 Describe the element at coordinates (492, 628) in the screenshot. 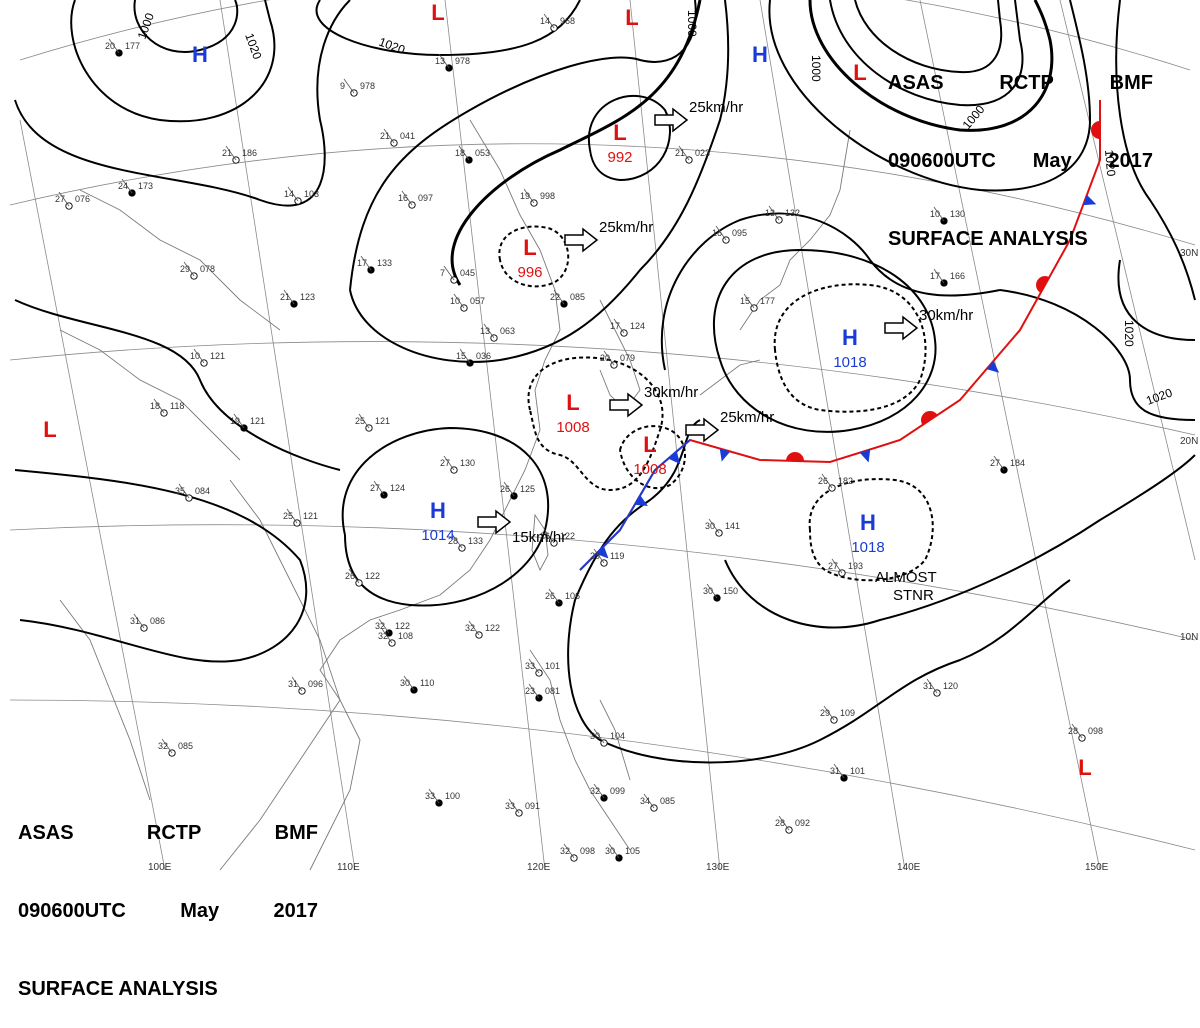

I see `station-pressure: 122` at that location.